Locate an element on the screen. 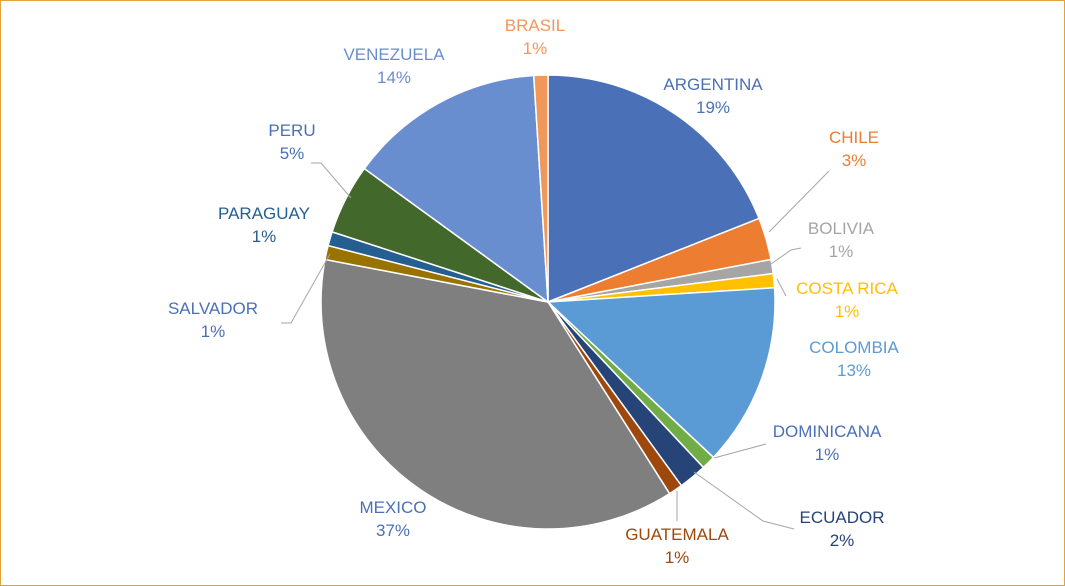 The height and width of the screenshot is (586, 1065). leader-line-bolivia is located at coordinates (786, 256).